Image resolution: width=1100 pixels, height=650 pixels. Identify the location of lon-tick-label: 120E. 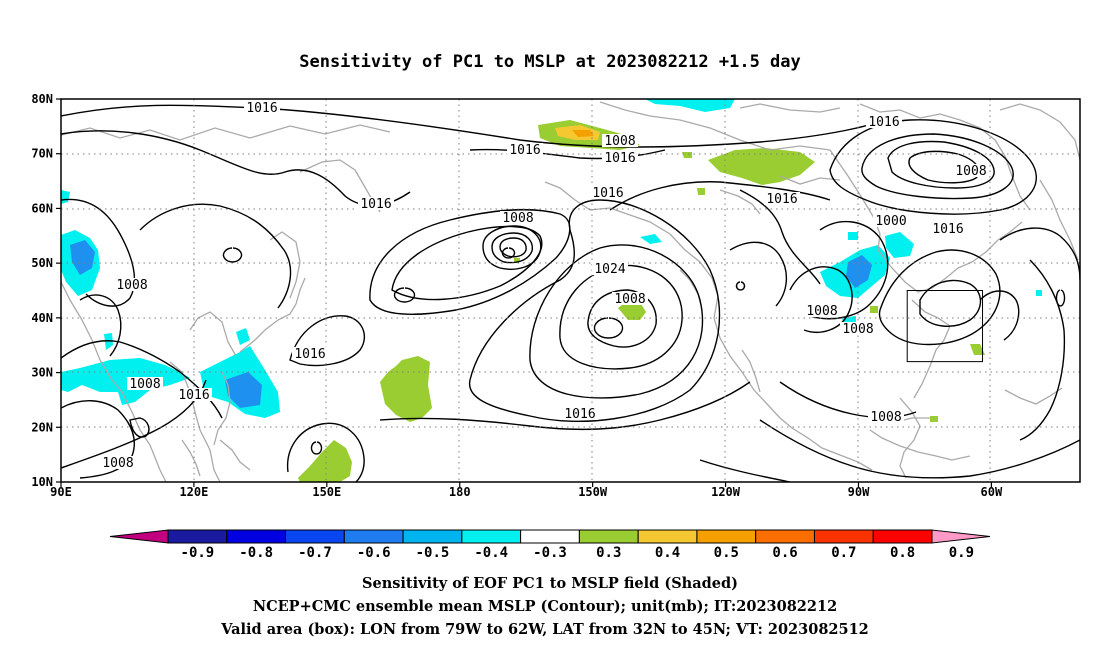
(193, 492).